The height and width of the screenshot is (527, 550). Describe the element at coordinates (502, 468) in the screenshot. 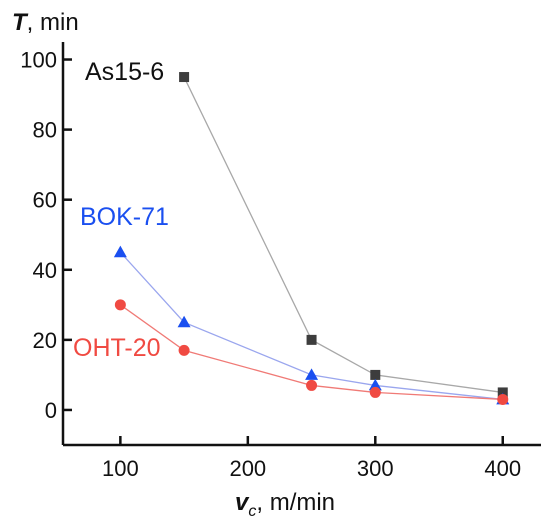

I see `x-tick-label: 400` at that location.